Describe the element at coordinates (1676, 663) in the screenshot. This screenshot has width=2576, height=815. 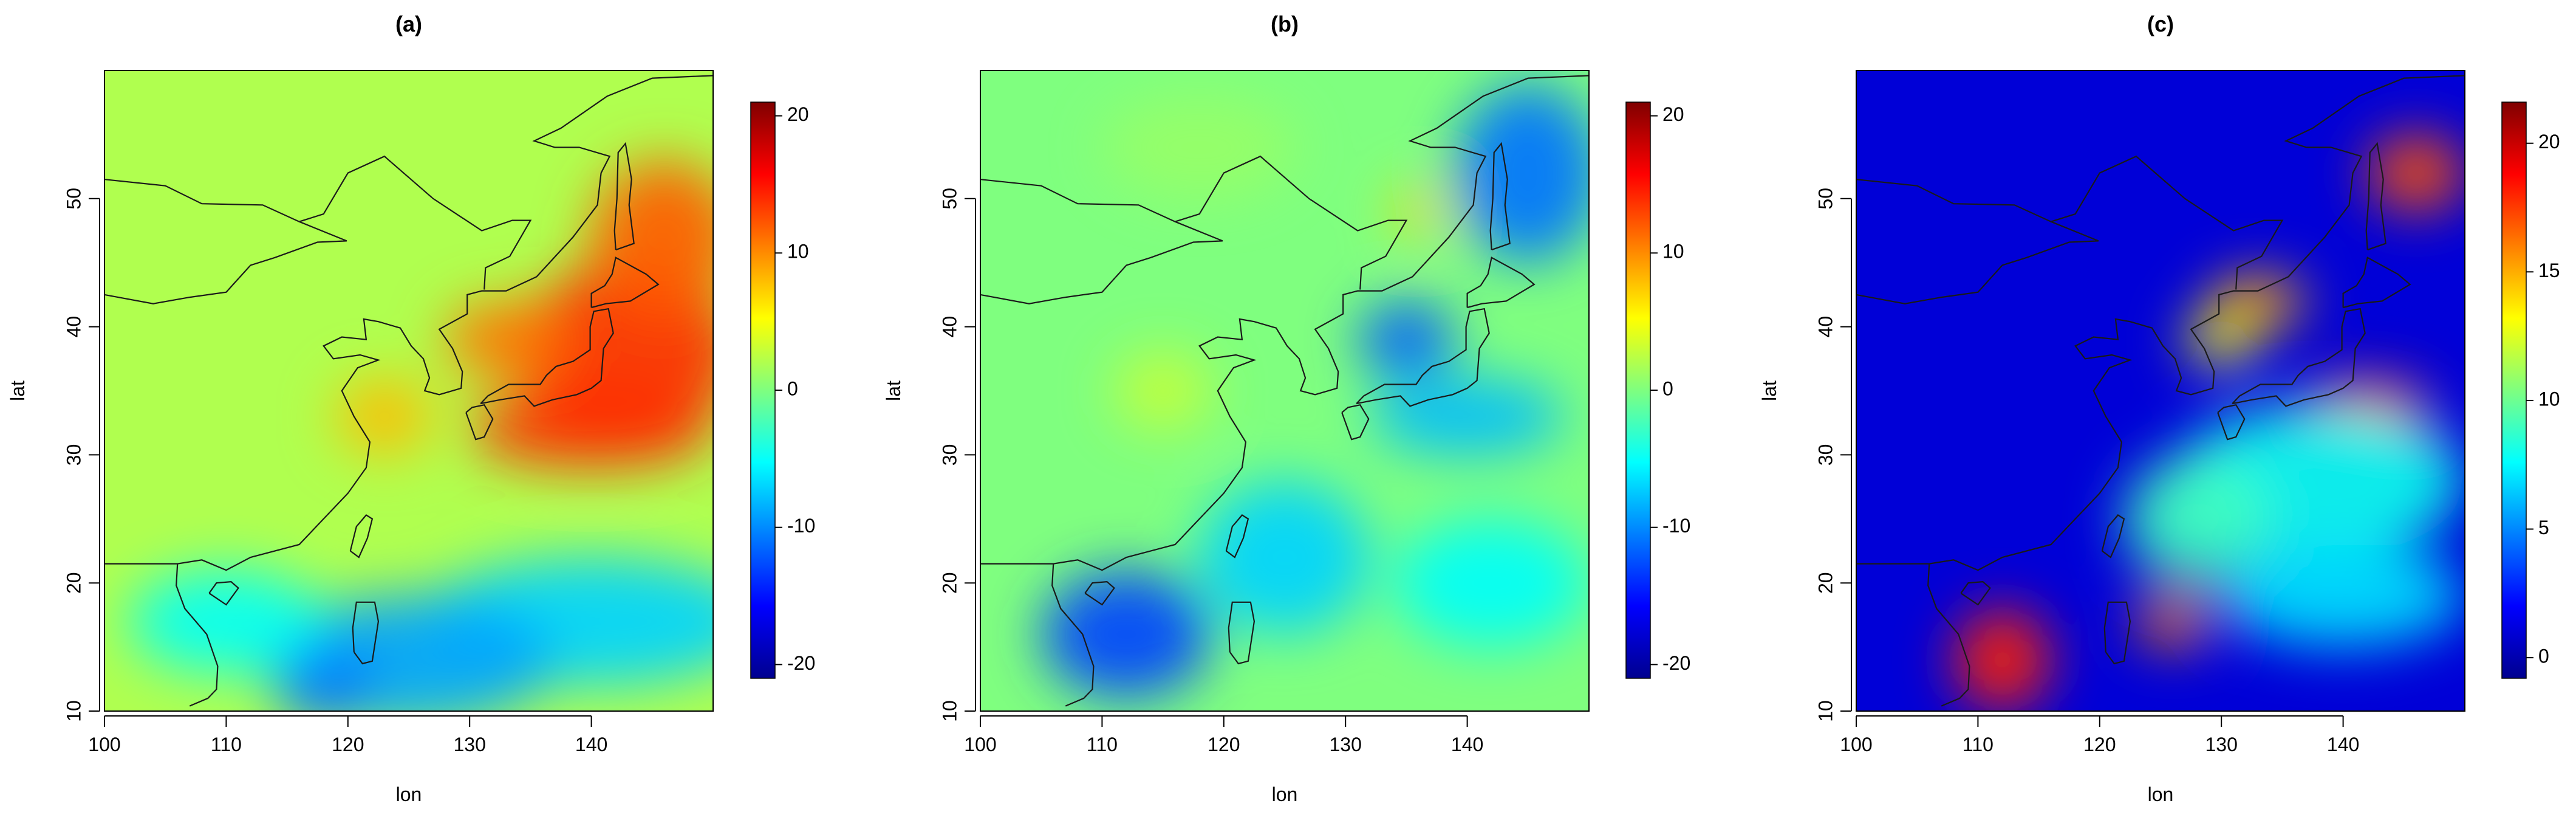
I see `colorbar-tick-label: -20` at that location.